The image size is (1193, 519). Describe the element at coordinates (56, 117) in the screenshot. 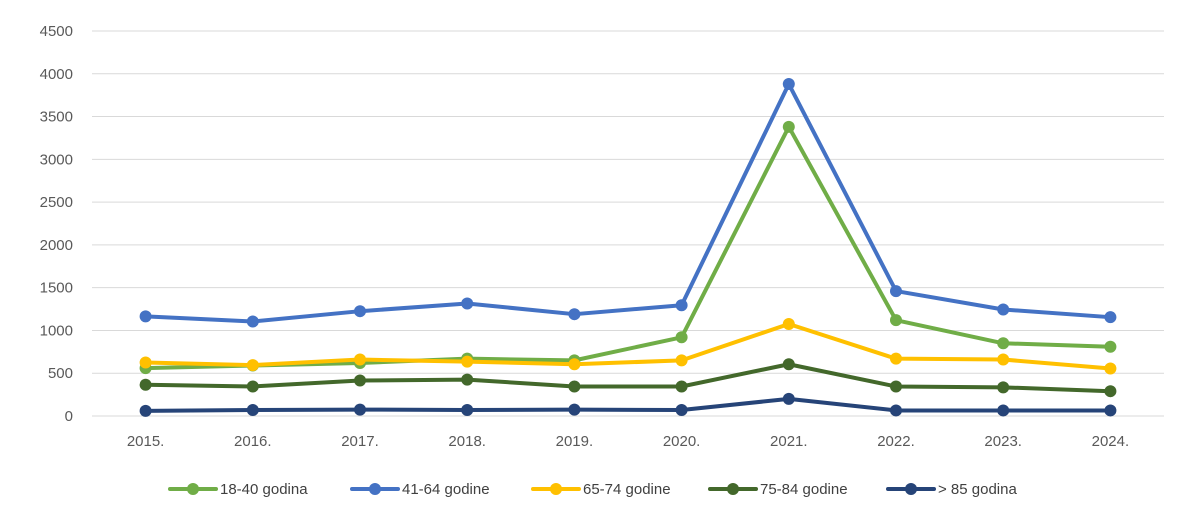

I see `y-tick-label: 3500` at that location.